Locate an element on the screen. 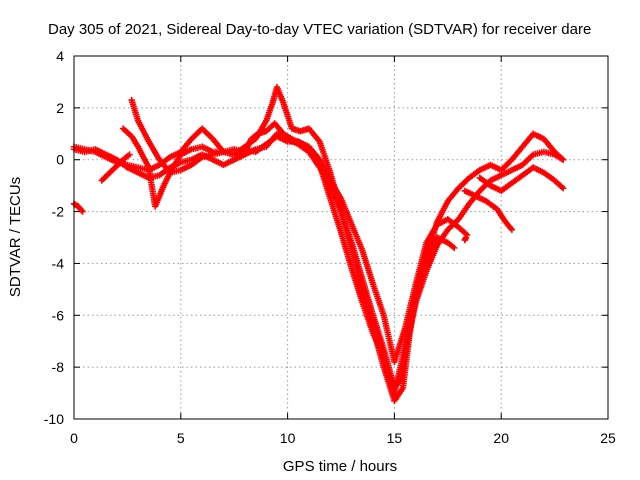 The height and width of the screenshot is (480, 640). series-track-h is located at coordinates (115, 167).